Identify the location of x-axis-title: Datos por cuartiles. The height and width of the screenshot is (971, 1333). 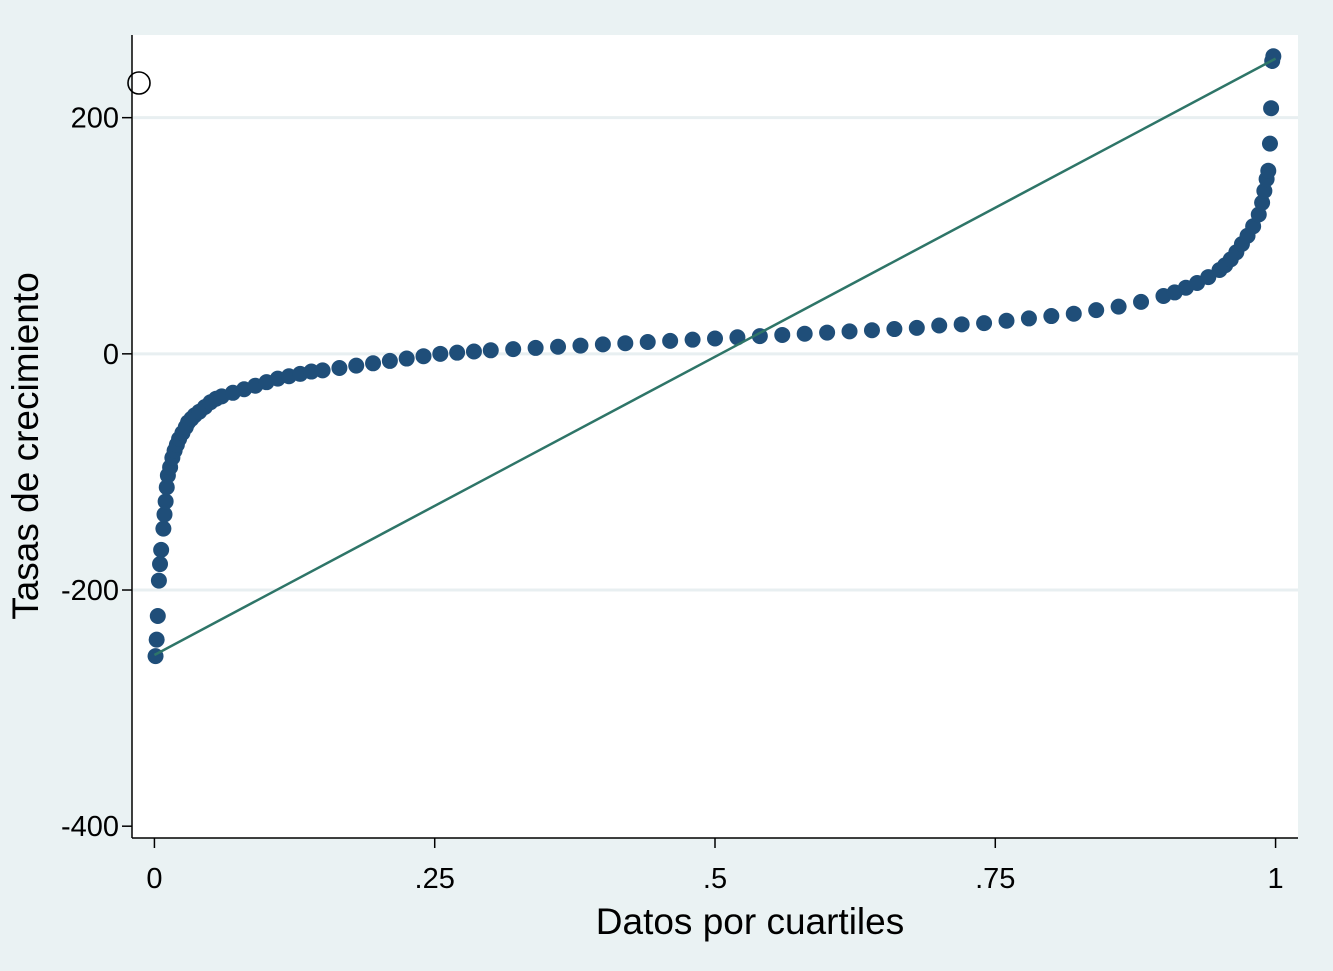
(750, 921).